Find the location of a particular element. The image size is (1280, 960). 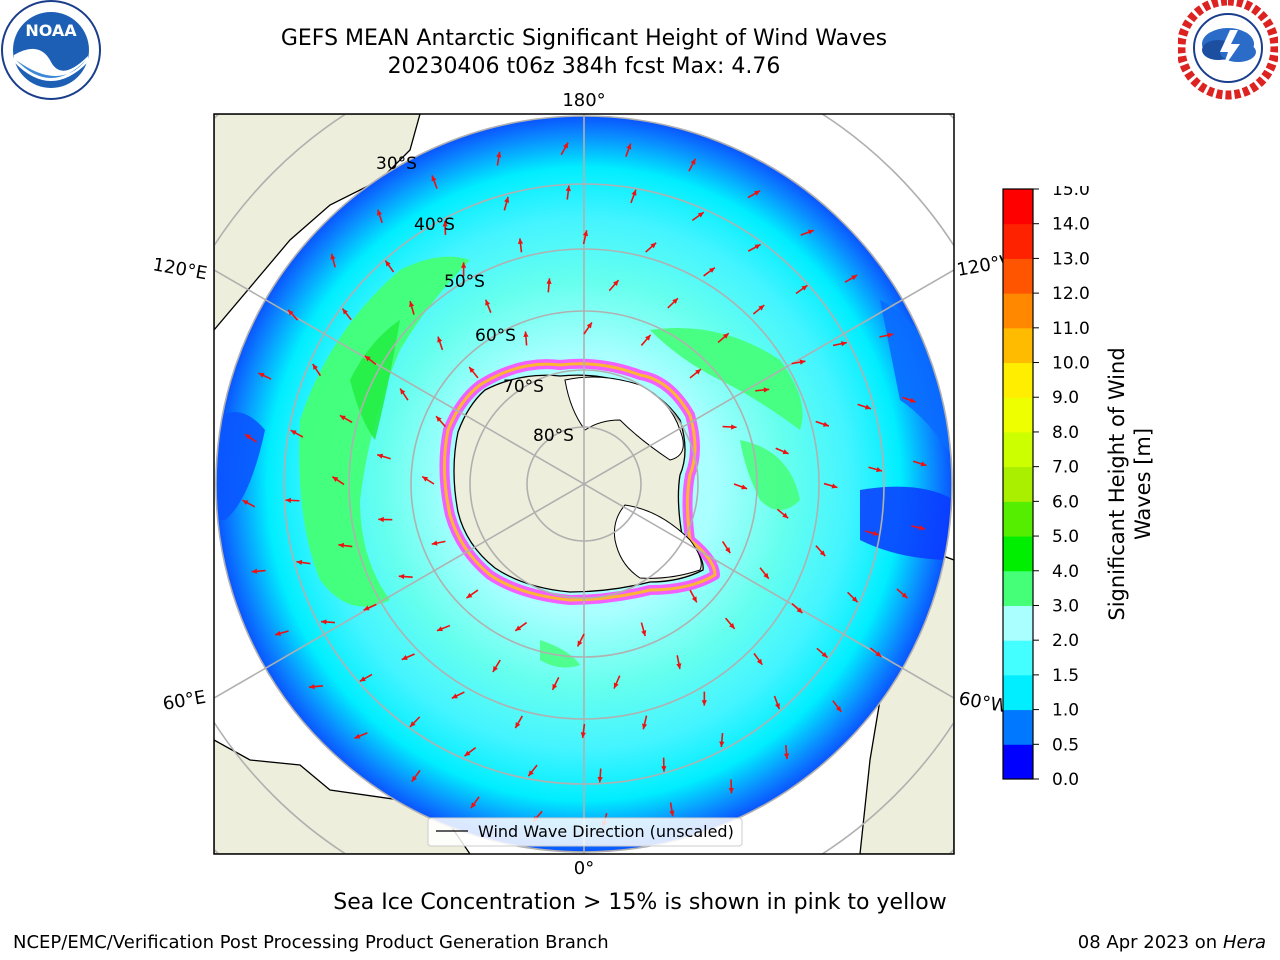

lon-label-lower-left: 60°E is located at coordinates (184, 701).